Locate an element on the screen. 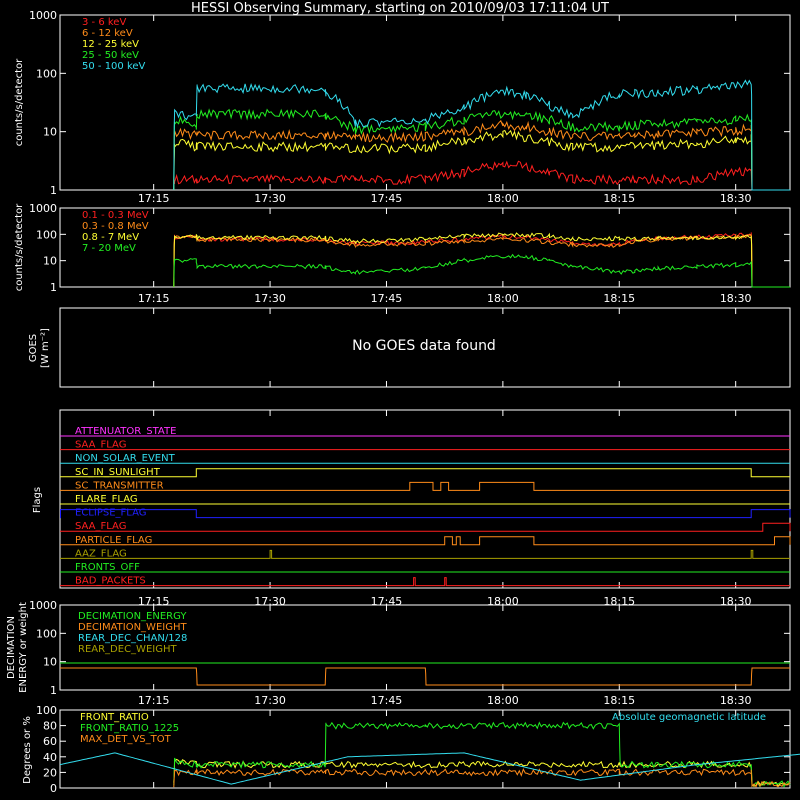  decimation-legend-item: DECIMATION_ENERGY is located at coordinates (132, 616).